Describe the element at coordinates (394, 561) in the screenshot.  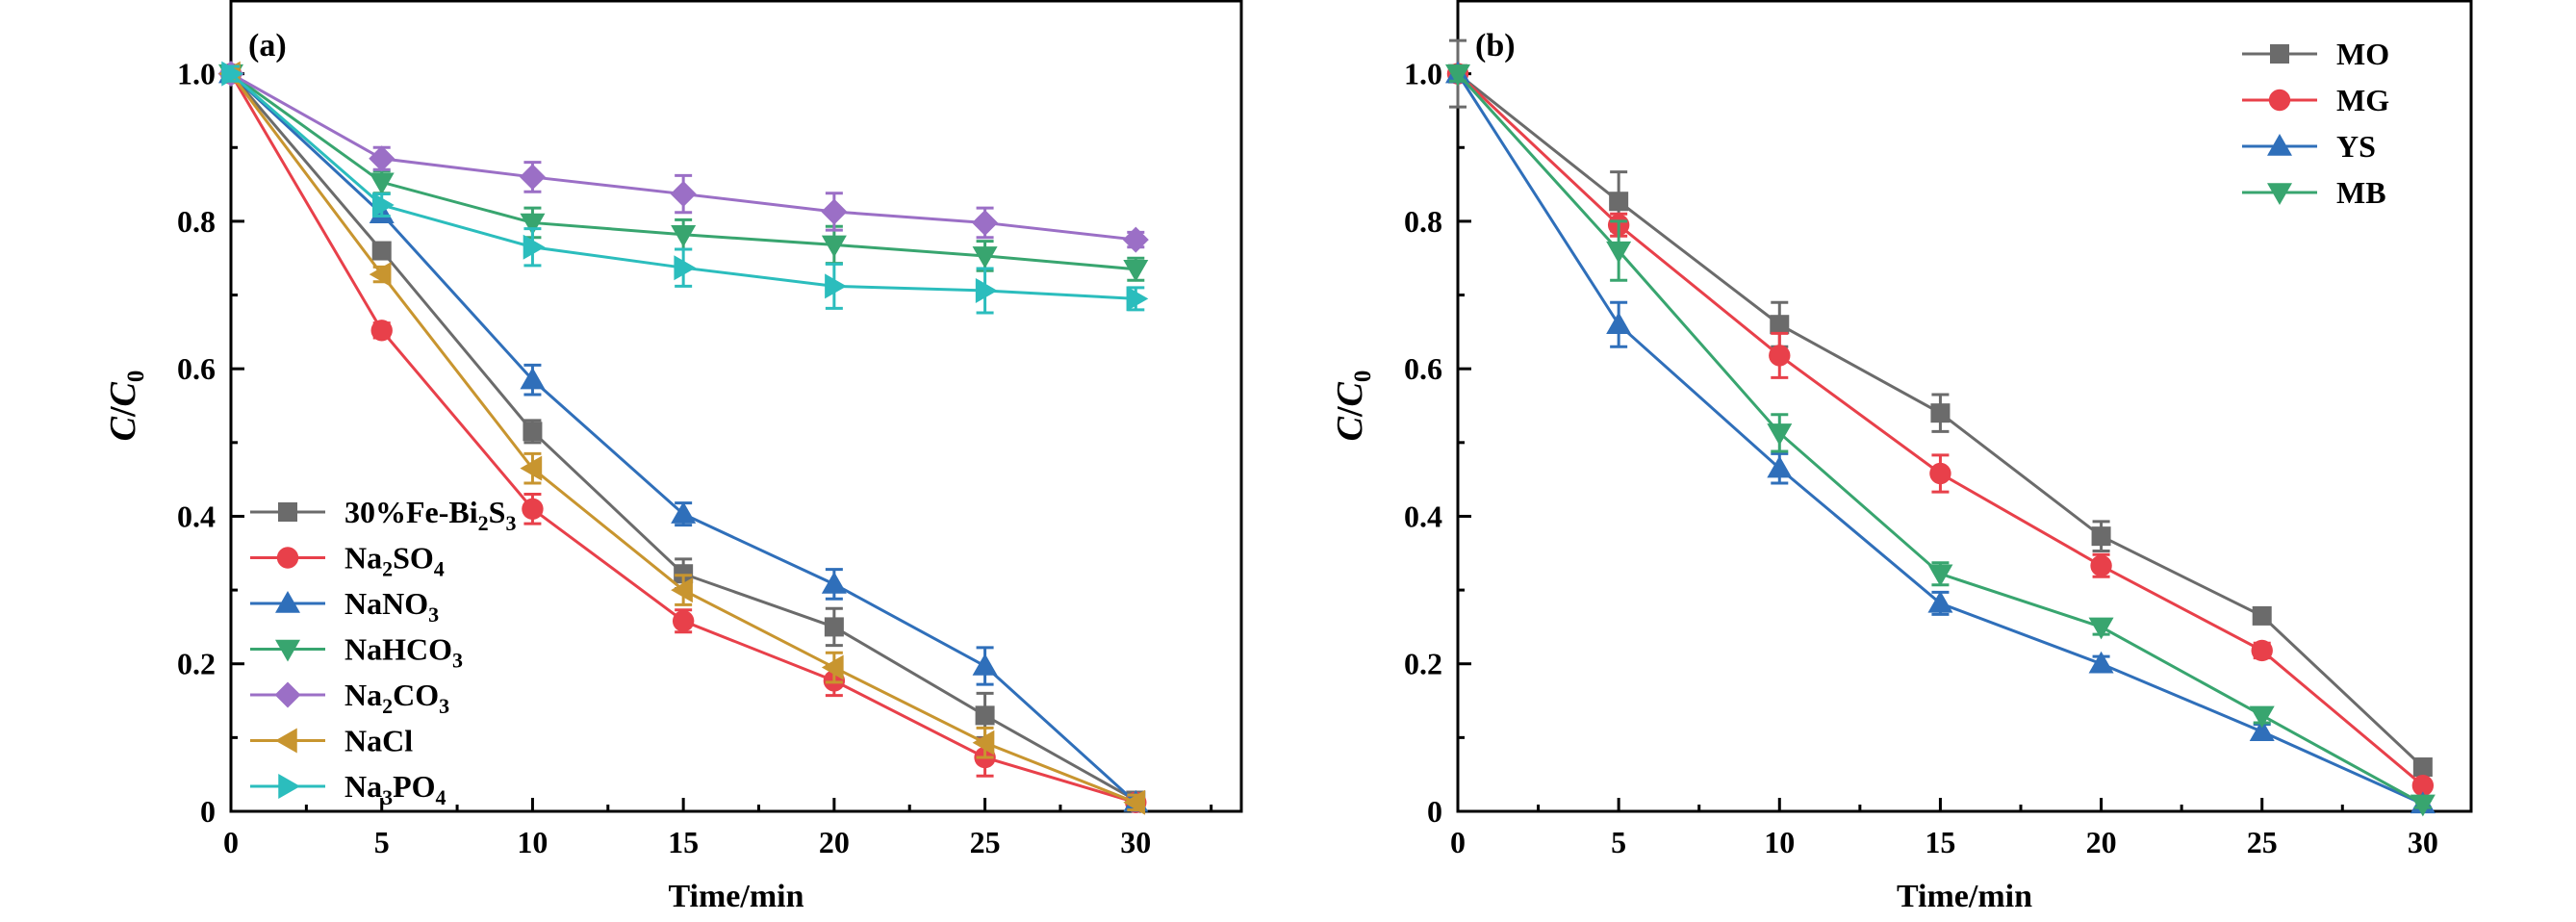
I see `legend-label: Na2SO4` at that location.